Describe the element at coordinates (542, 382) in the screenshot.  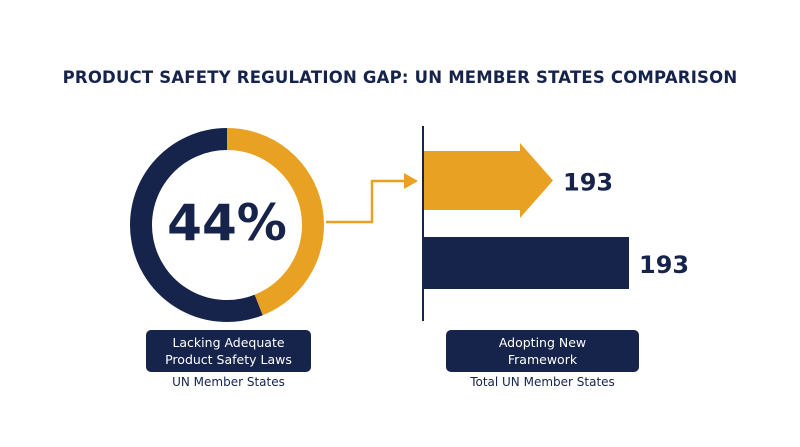
I see `bar-subcaption: Total UN Member States` at that location.